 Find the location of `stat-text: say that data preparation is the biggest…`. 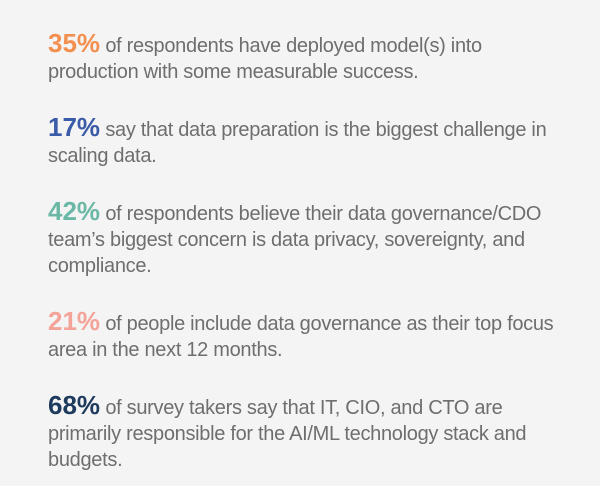

stat-text: say that data preparation is the biggest… is located at coordinates (297, 143).